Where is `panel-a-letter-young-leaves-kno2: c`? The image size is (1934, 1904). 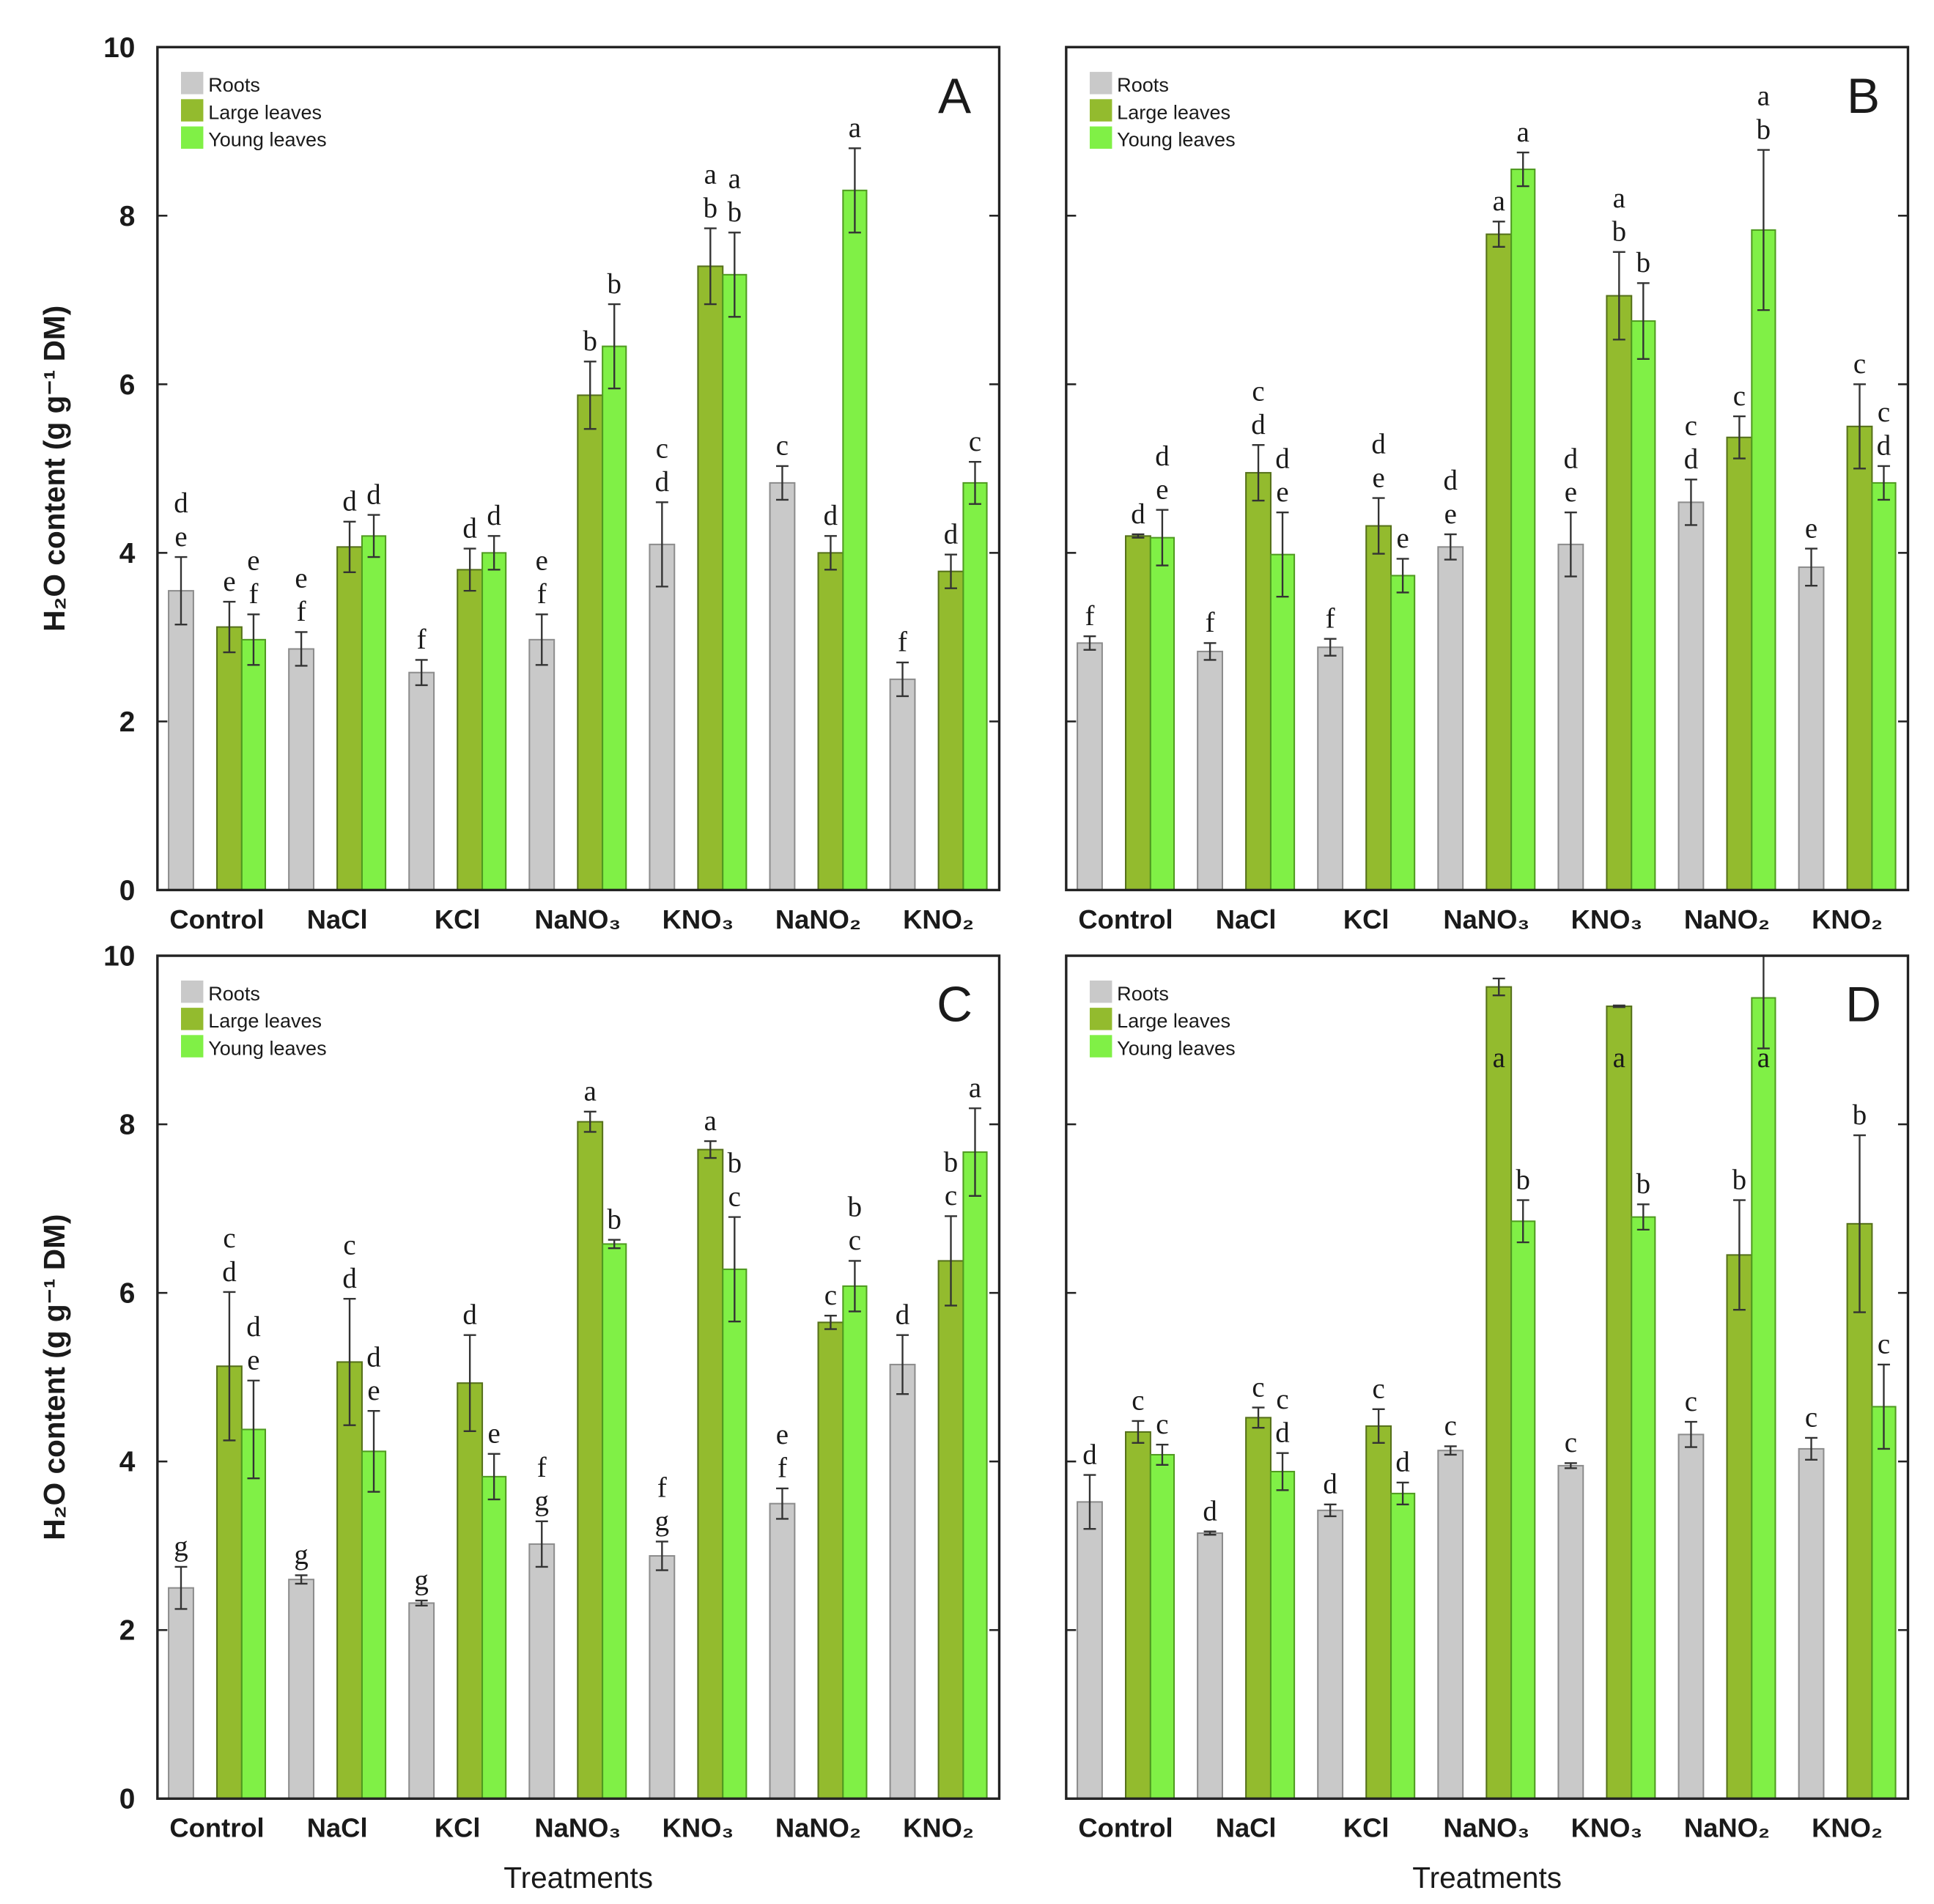
panel-a-letter-young-leaves-kno2: c is located at coordinates (975, 441).